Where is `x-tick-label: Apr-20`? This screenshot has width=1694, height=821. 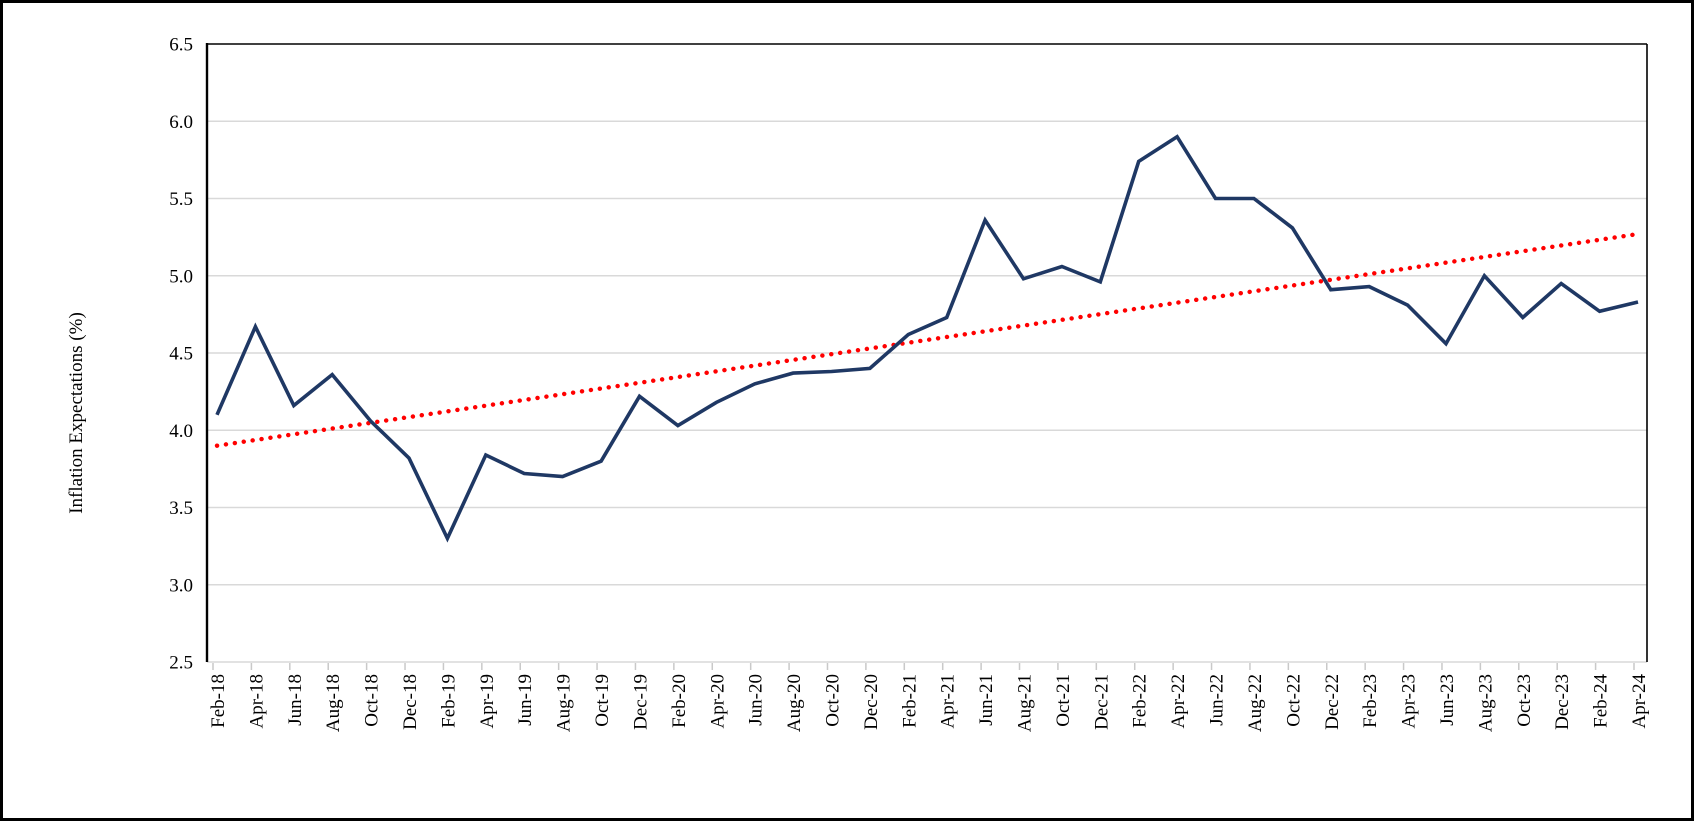 x-tick-label: Apr-20 is located at coordinates (717, 701).